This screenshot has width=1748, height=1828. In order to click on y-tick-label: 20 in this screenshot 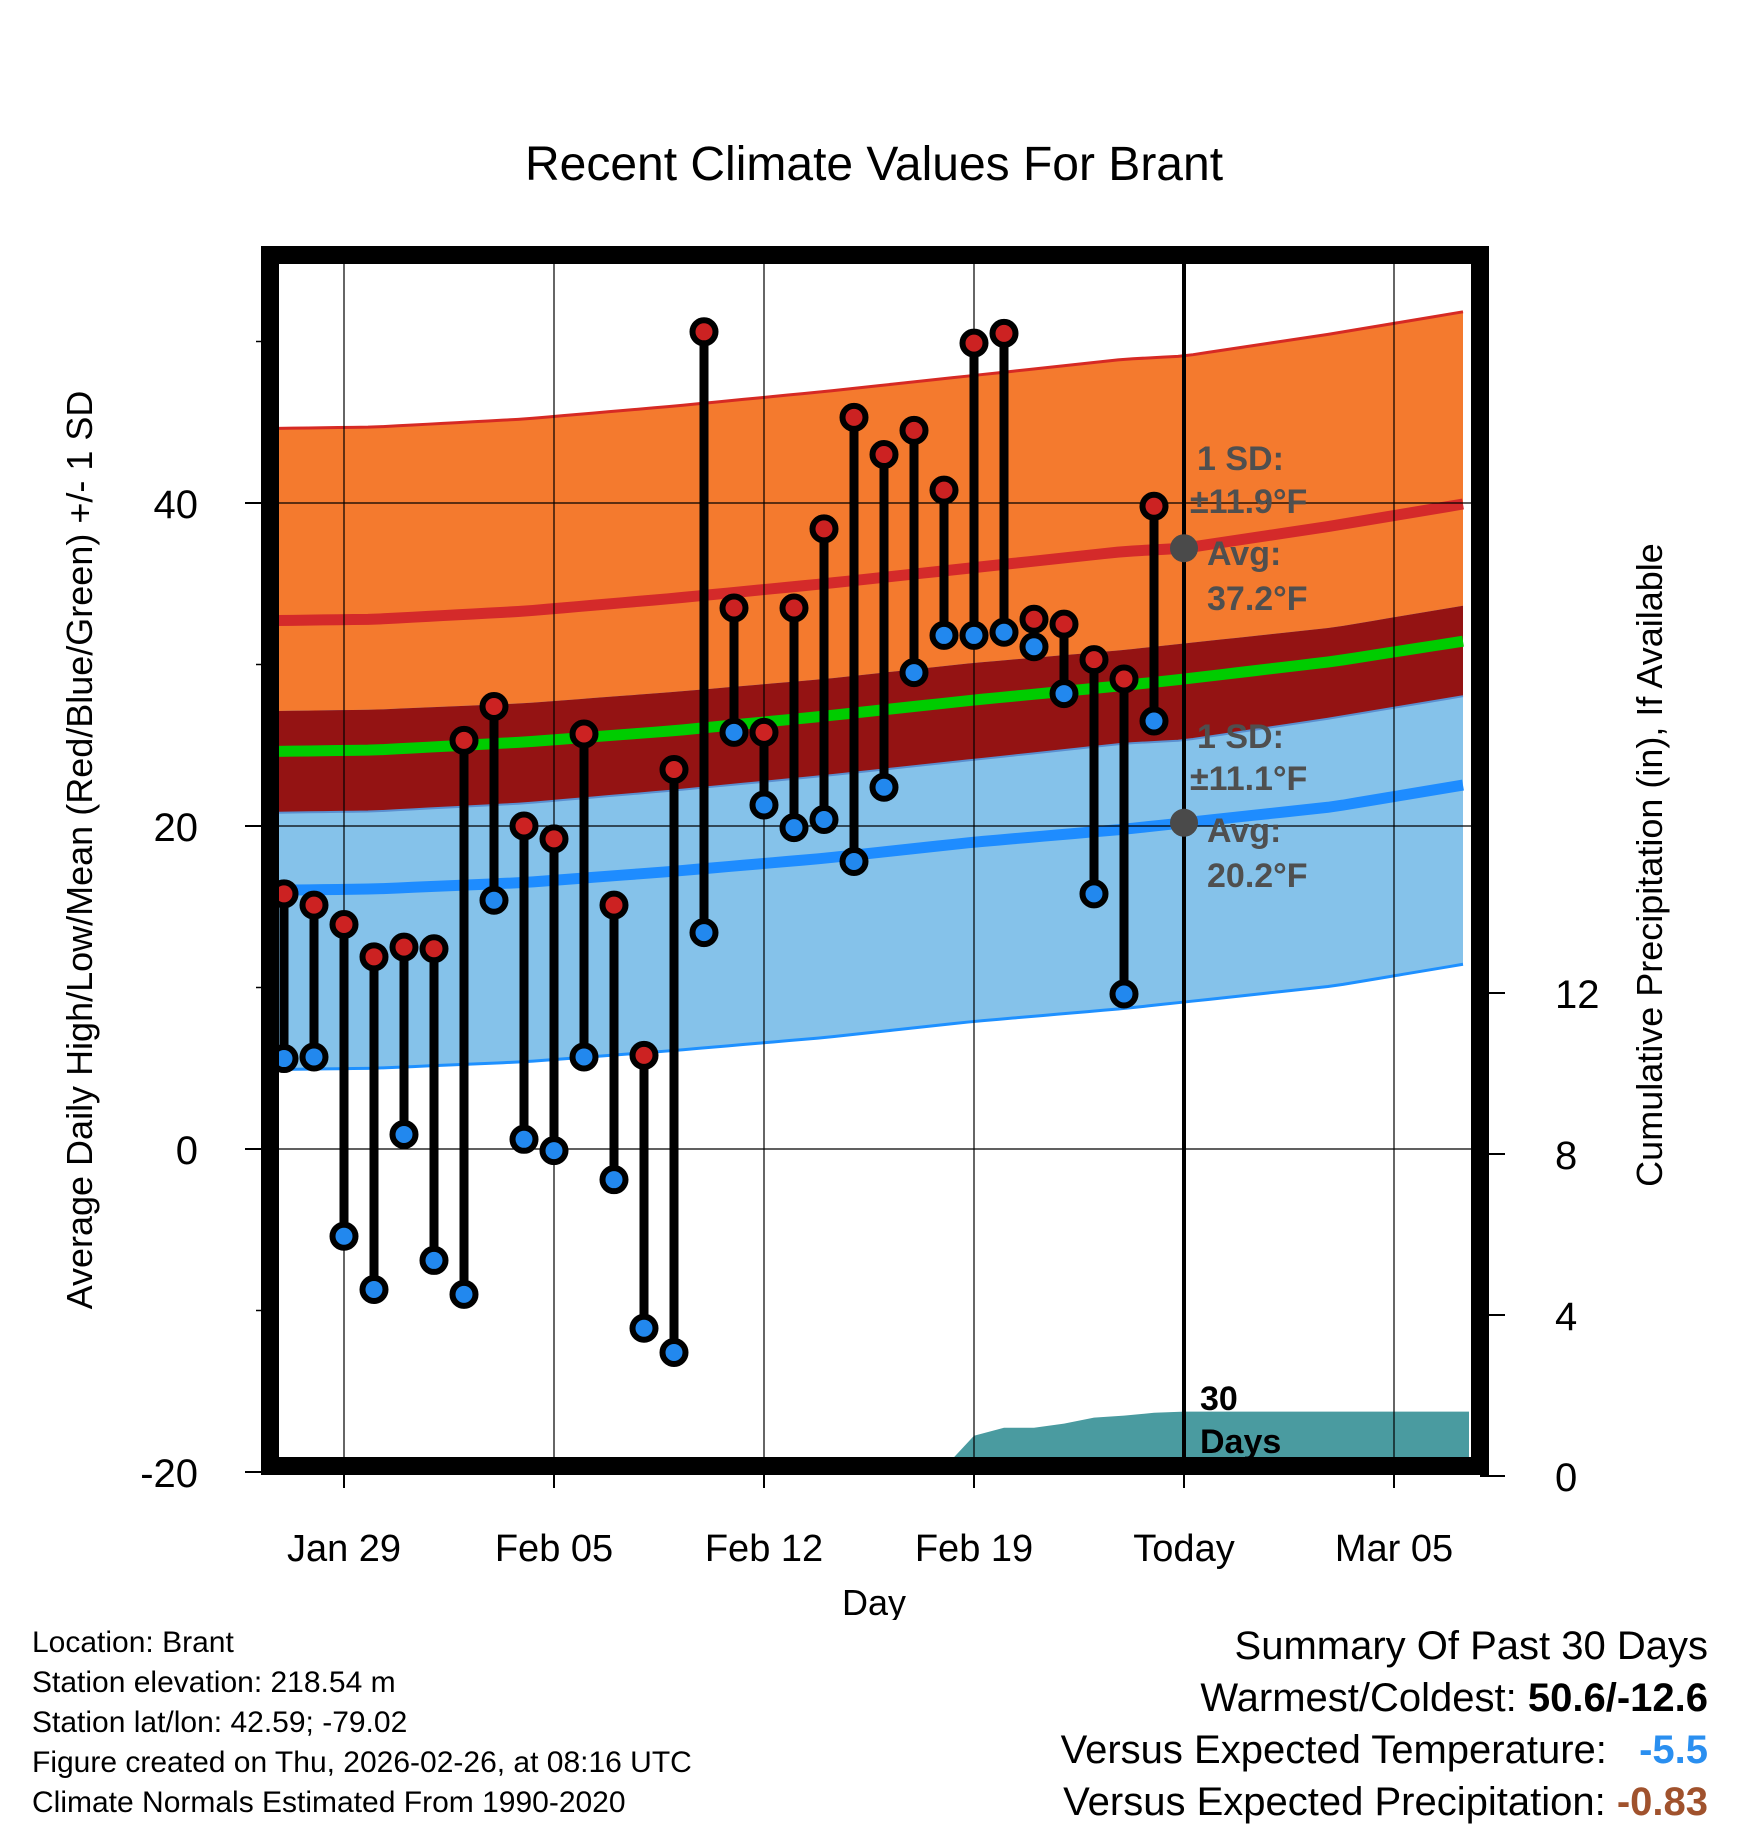, I will do `click(176, 828)`.